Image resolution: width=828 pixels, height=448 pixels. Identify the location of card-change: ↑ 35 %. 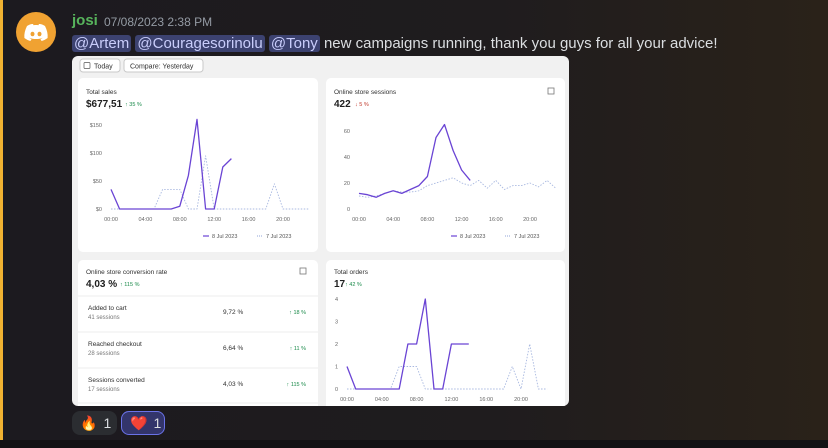
(133, 105).